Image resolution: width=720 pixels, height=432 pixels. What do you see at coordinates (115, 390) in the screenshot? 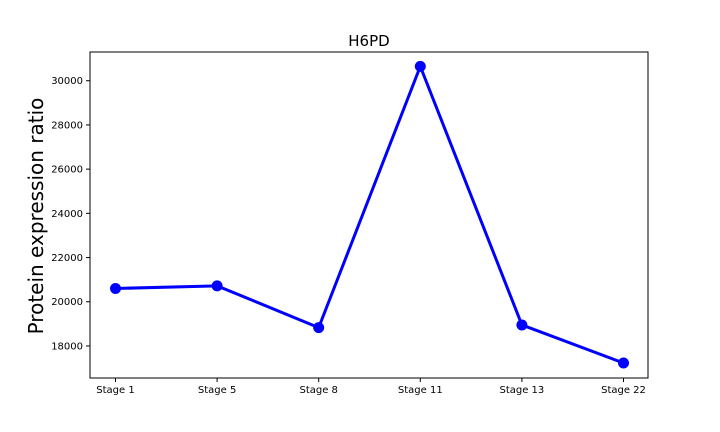
I see `x-tick-label: Stage 1` at bounding box center [115, 390].